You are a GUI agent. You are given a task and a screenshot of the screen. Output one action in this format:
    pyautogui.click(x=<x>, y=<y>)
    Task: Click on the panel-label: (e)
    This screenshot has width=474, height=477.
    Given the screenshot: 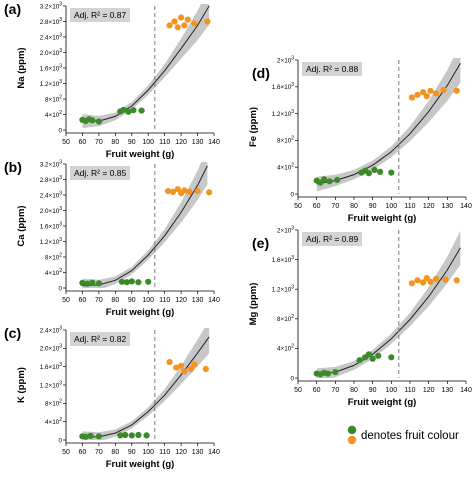 What is the action you would take?
    pyautogui.click(x=260, y=243)
    